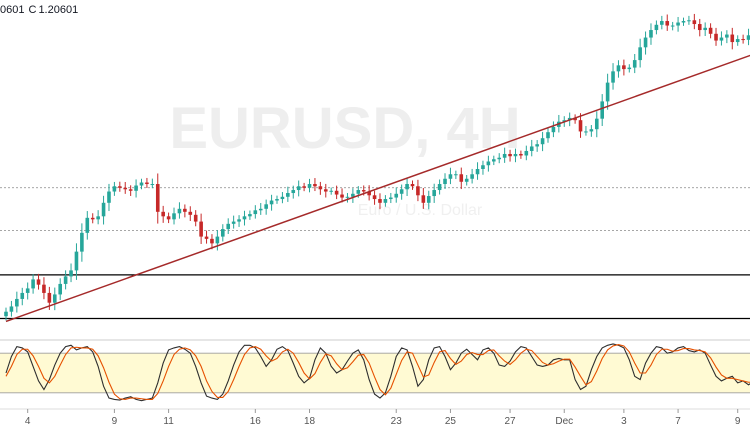 This screenshot has height=435, width=750. What do you see at coordinates (41, 10) in the screenshot?
I see `ohlc-header: 0601 C 1.20601` at bounding box center [41, 10].